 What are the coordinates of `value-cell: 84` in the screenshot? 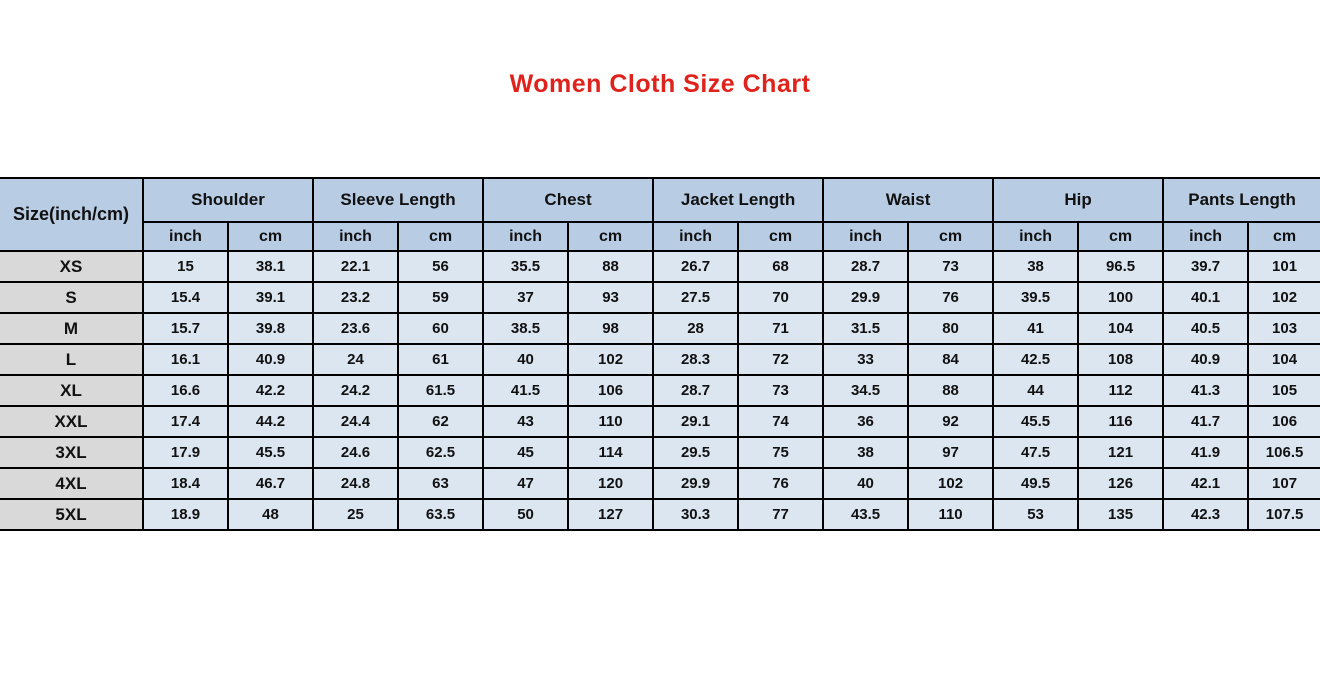 It's located at (951, 359).